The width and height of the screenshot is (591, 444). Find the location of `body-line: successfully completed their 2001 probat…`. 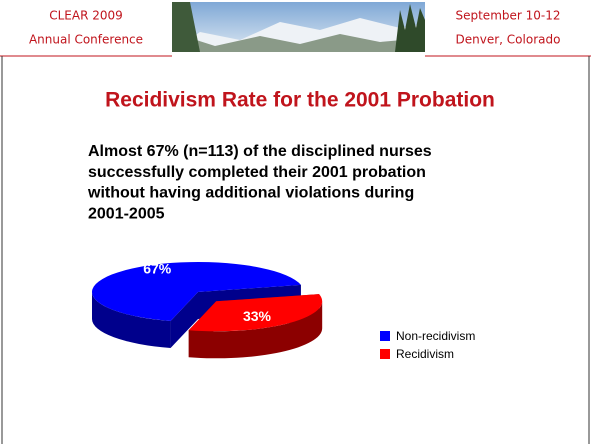

body-line: successfully completed their 2001 probat… is located at coordinates (257, 172).